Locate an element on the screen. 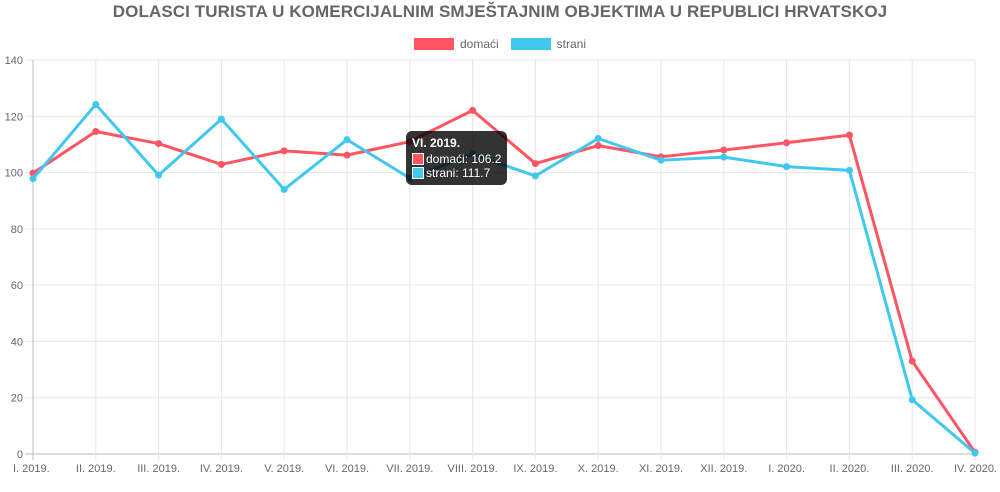 Image resolution: width=1000 pixels, height=492 pixels. y-tick-label-80: 80 is located at coordinates (17, 230).